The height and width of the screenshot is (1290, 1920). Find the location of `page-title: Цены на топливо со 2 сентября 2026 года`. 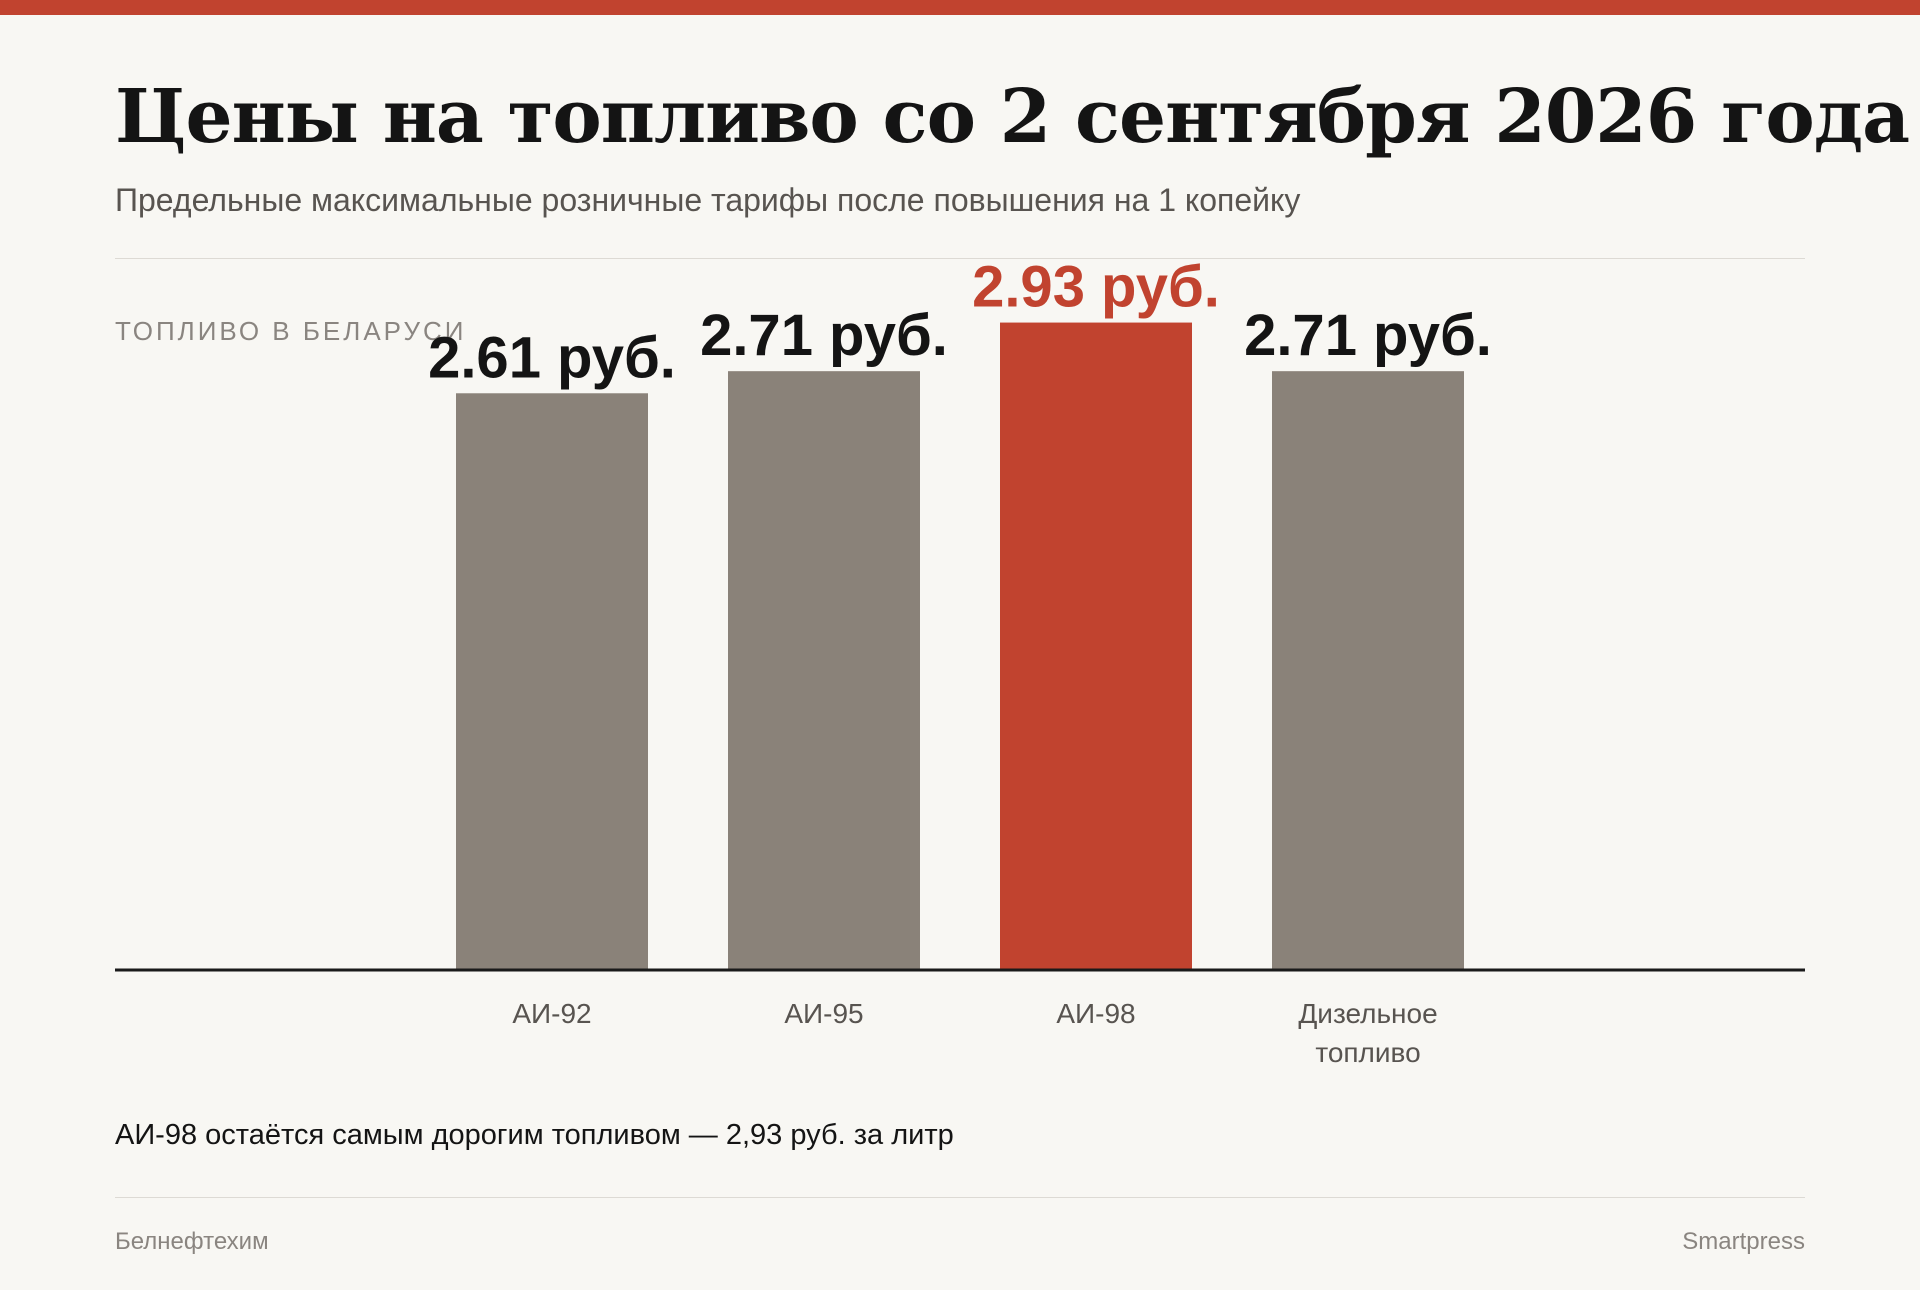

page-title: Цены на топливо со 2 сентября 2026 года is located at coordinates (1012, 117).